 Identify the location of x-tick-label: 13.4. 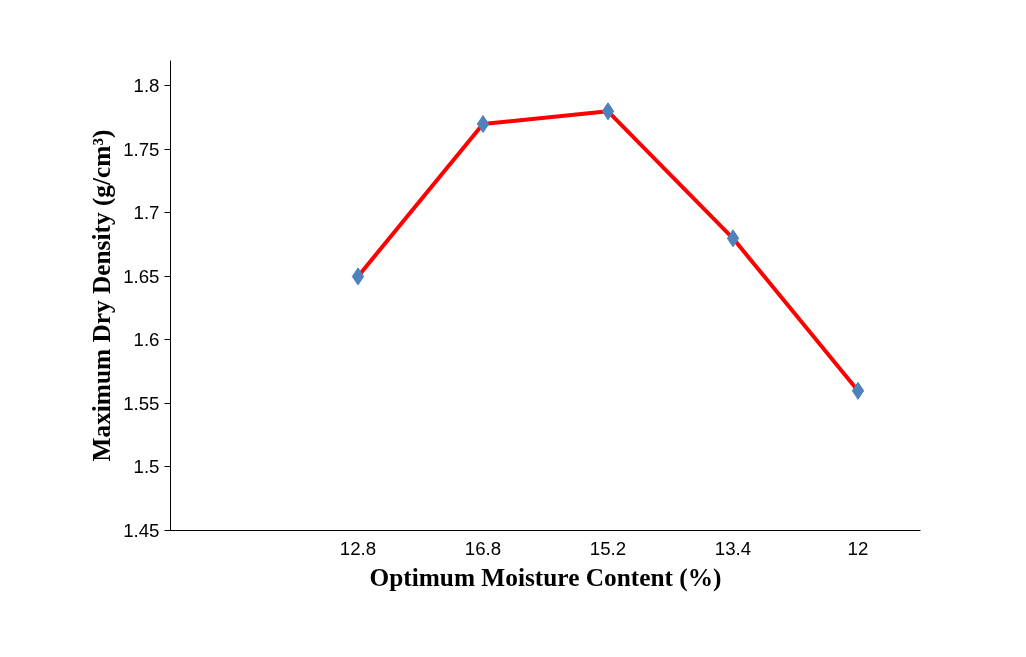
(733, 548).